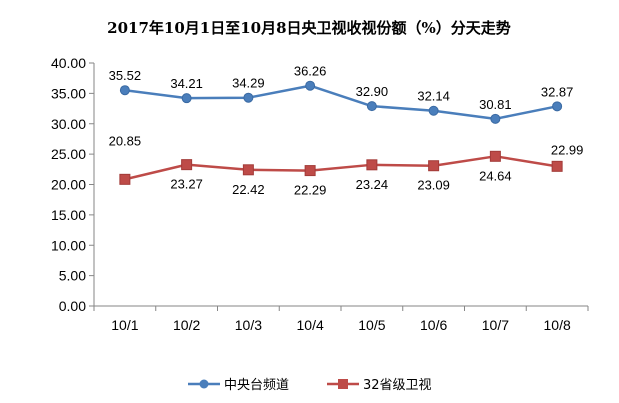 This screenshot has height=403, width=619. Describe the element at coordinates (125, 140) in the screenshot. I see `data-label-s2: 20.85` at that location.